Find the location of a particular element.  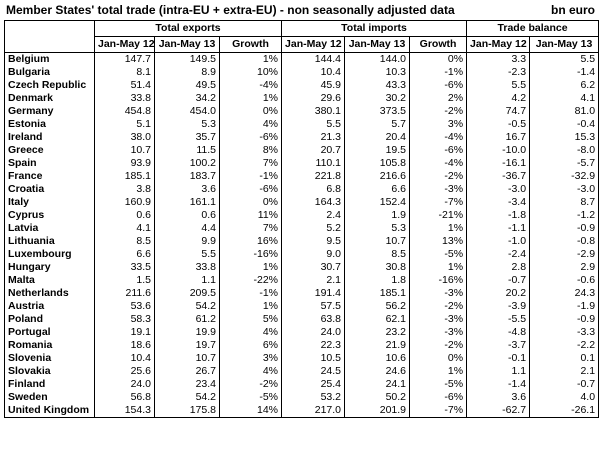

cell: 3.6 is located at coordinates (187, 189).